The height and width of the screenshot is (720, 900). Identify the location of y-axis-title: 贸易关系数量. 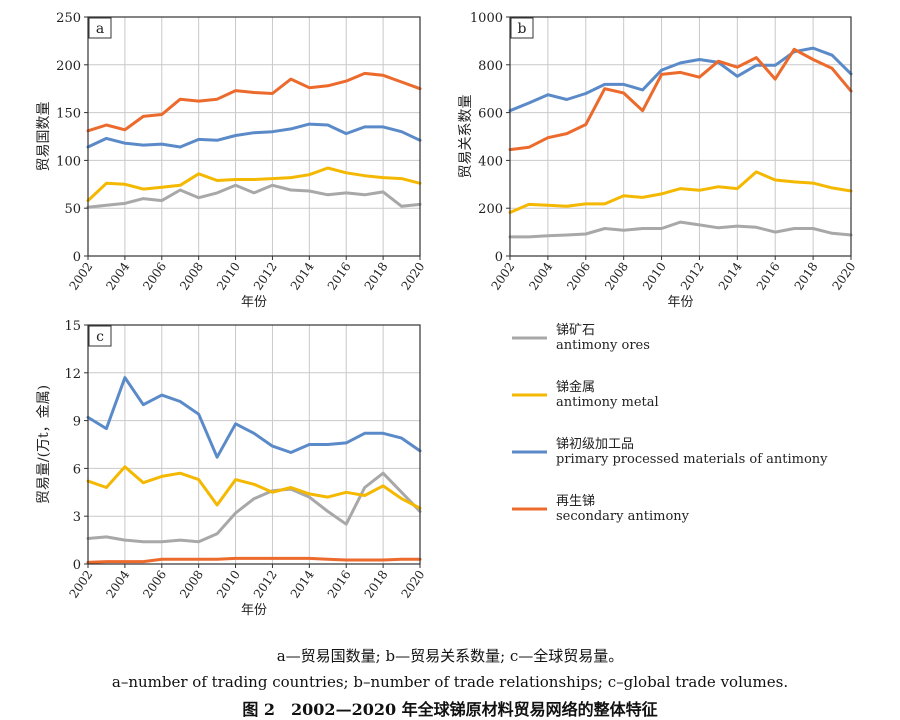
(466, 137).